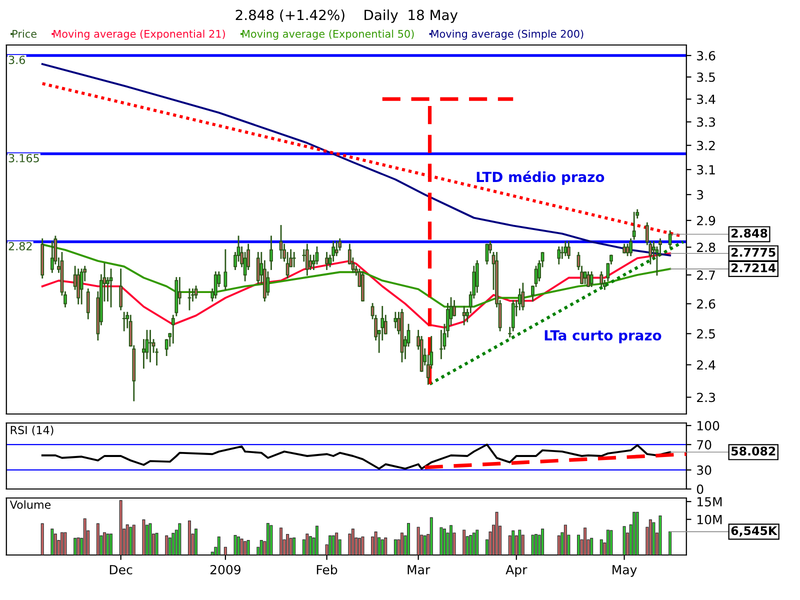 The height and width of the screenshot is (600, 800). I want to click on y-tick-label: 0, so click(700, 489).